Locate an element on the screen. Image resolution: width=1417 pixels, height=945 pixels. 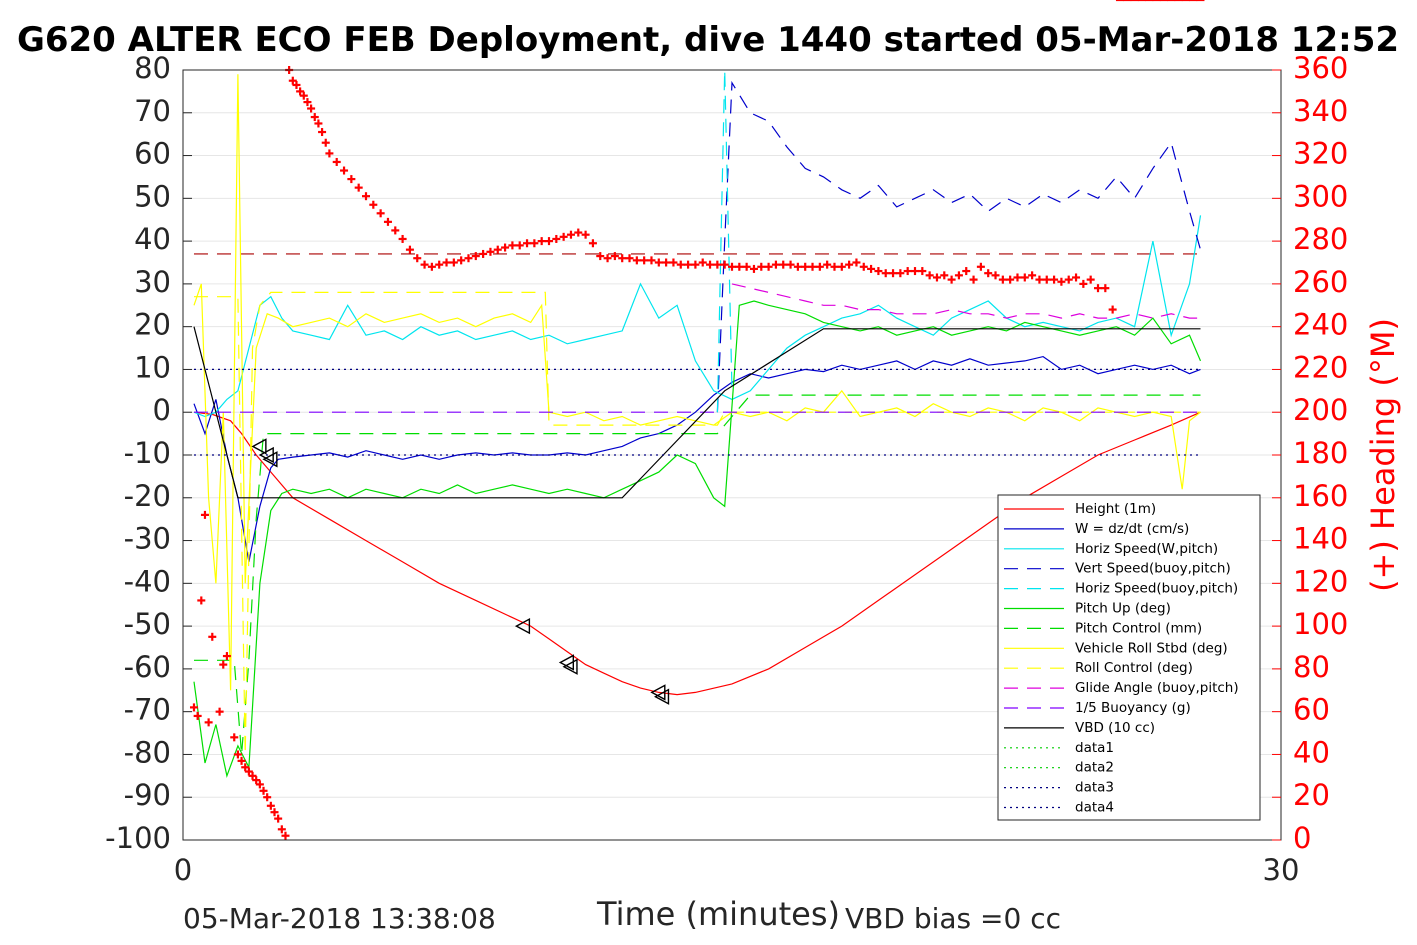
legend-label: data1 is located at coordinates (1094, 748).